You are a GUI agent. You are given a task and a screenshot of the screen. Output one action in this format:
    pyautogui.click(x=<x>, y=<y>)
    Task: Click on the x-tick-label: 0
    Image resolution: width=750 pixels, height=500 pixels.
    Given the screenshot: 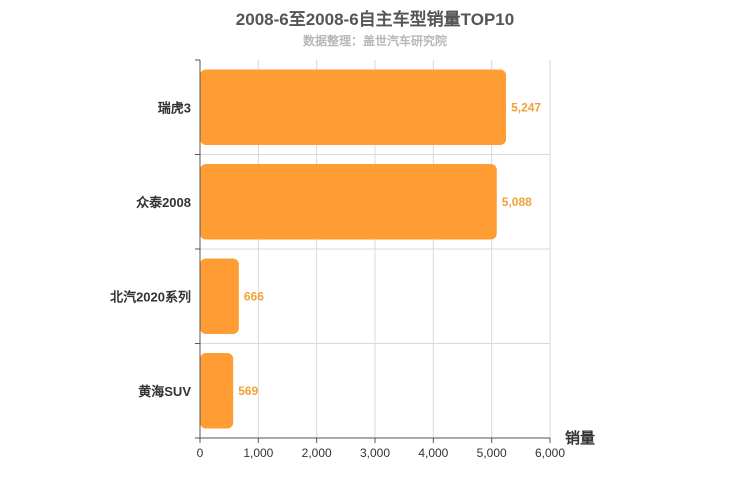 What is the action you would take?
    pyautogui.click(x=200, y=453)
    